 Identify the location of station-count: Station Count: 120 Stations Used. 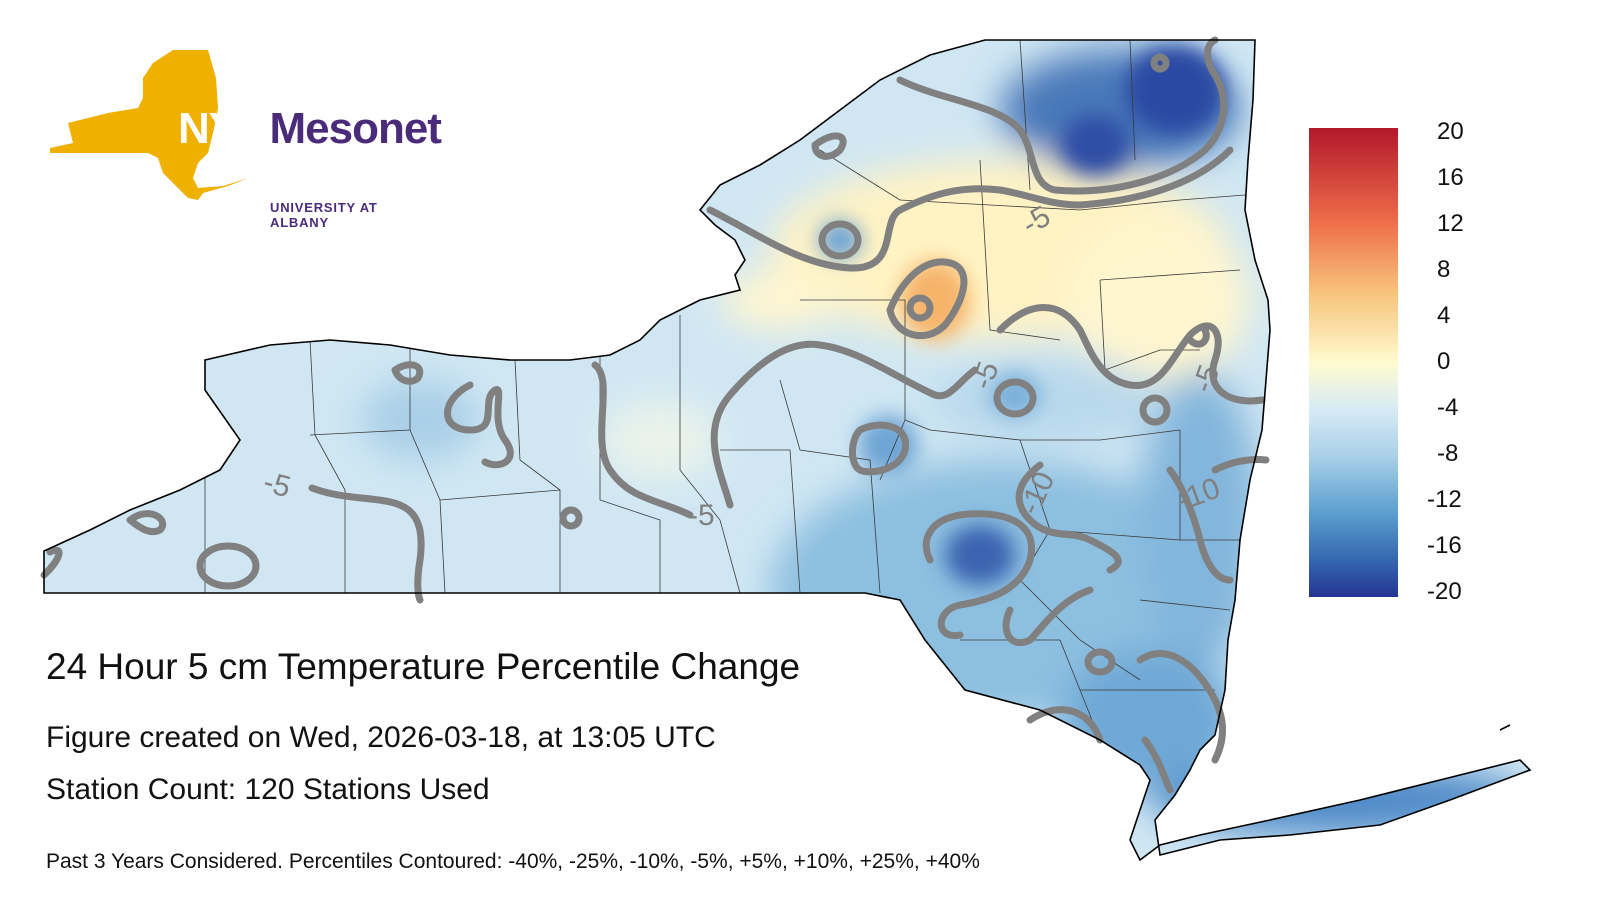
(268, 789).